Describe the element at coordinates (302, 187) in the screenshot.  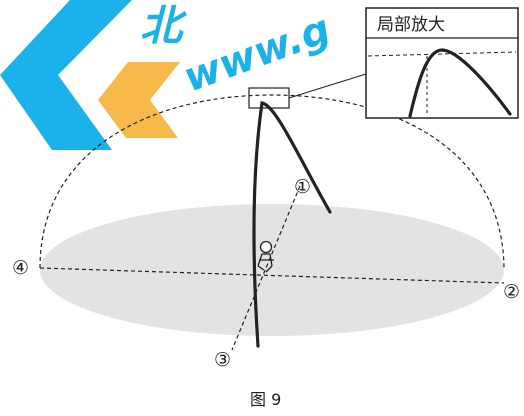
I see `direction-label-1: ①` at that location.